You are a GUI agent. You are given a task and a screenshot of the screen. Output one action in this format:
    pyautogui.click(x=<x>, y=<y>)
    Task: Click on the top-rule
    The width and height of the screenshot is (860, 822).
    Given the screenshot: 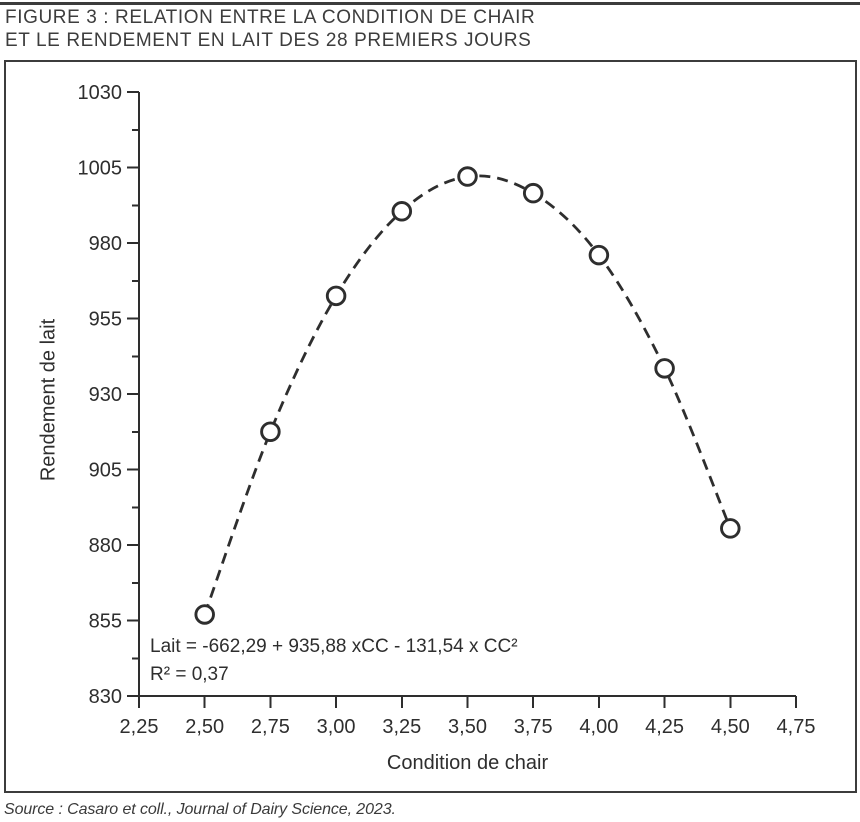 What is the action you would take?
    pyautogui.click(x=430, y=3)
    